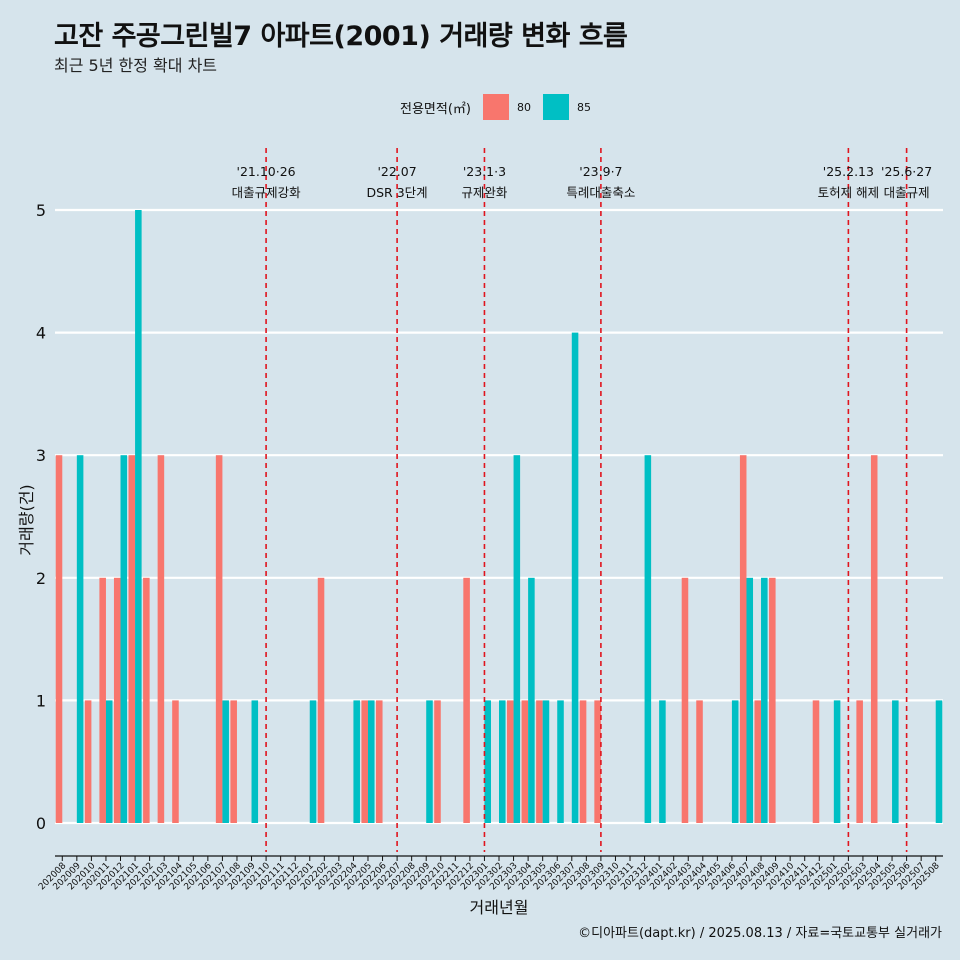  What do you see at coordinates (41, 700) in the screenshot?
I see `y-tick-label: 1` at bounding box center [41, 700].